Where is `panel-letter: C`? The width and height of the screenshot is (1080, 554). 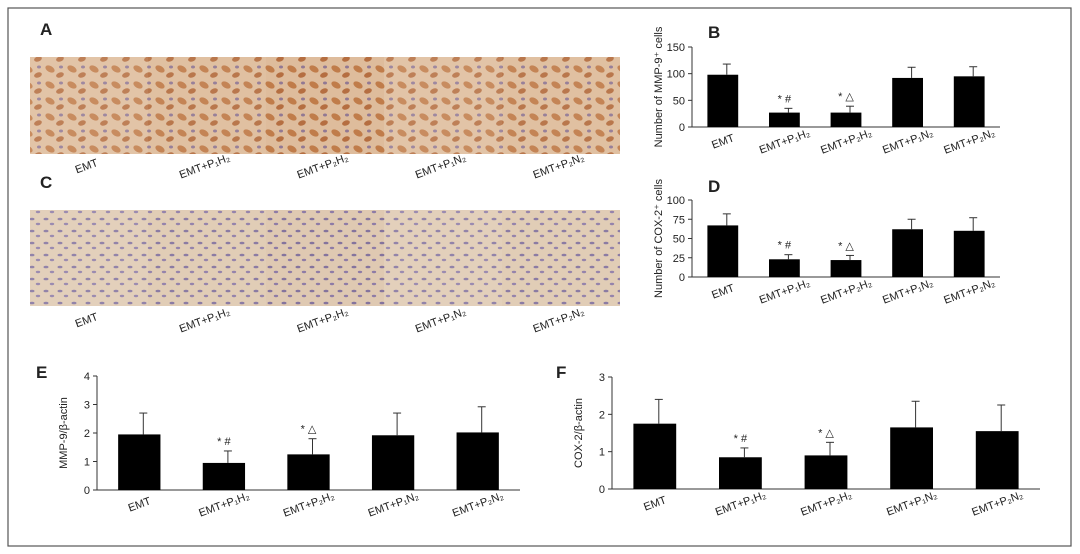 panel-letter: C is located at coordinates (46, 182).